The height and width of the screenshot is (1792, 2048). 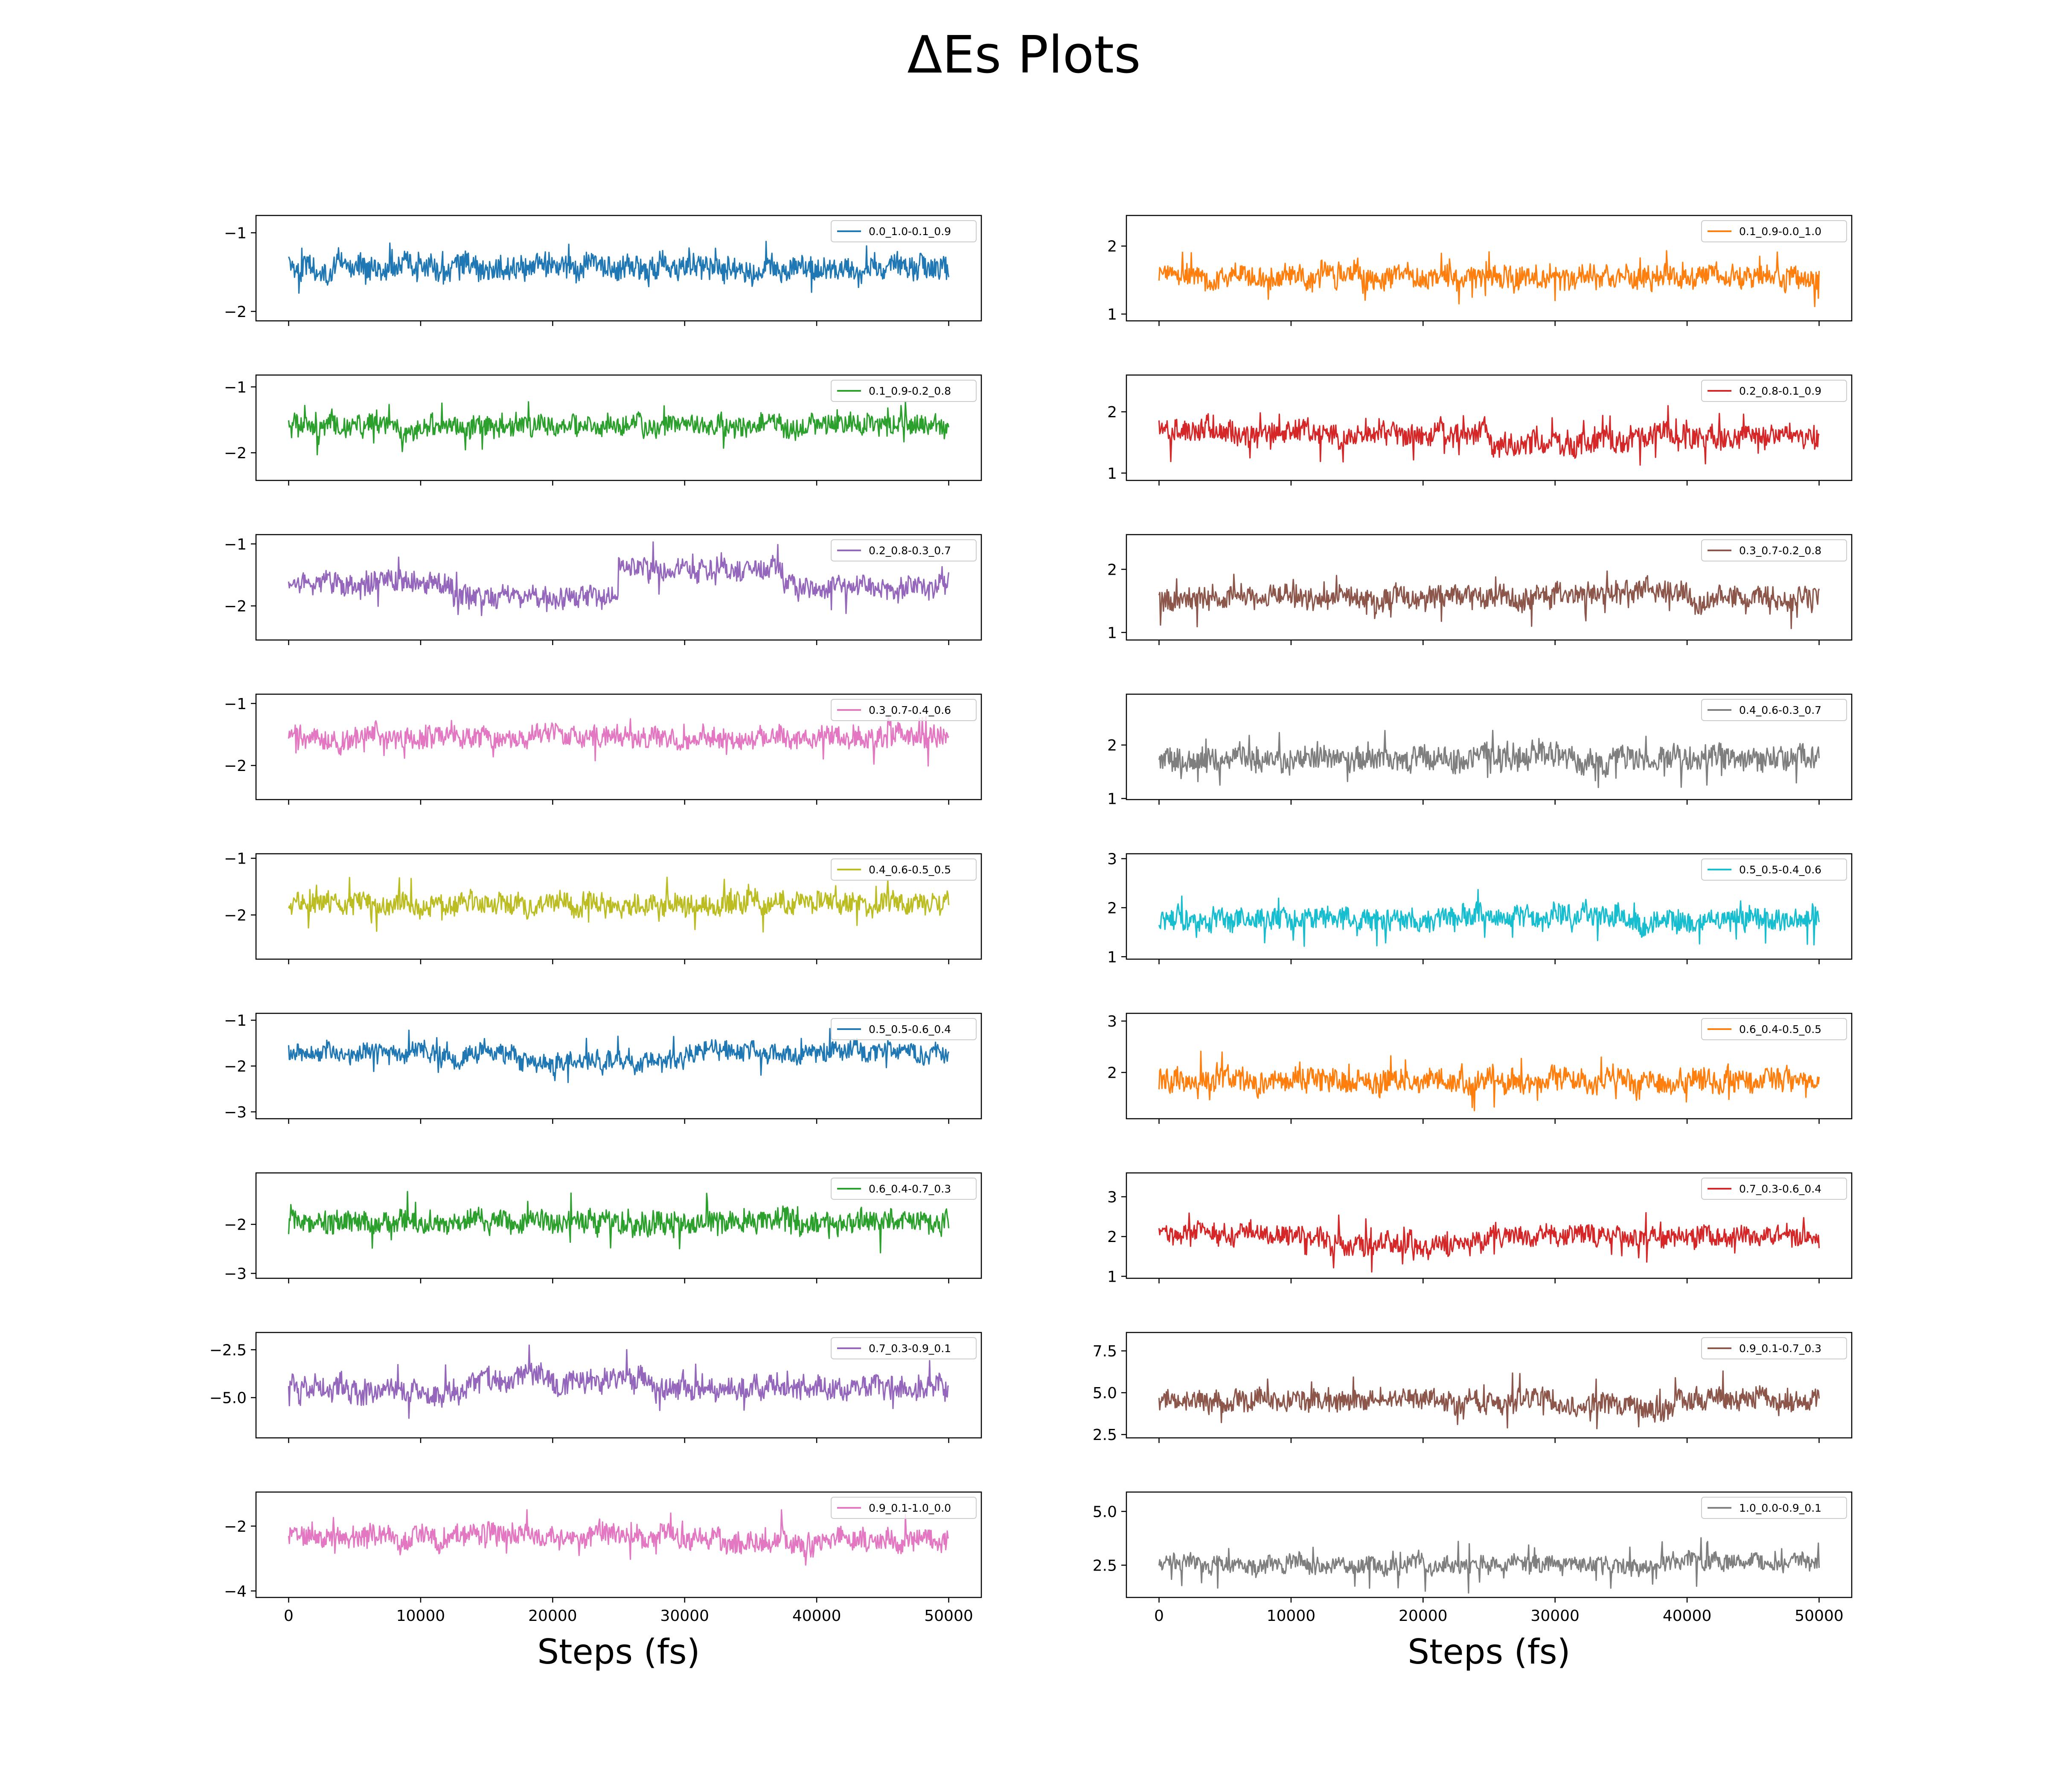 I want to click on subplot-left-7: −2.5 −5.0 0.7_0.3-0.9_0.1, so click(x=595, y=1387).